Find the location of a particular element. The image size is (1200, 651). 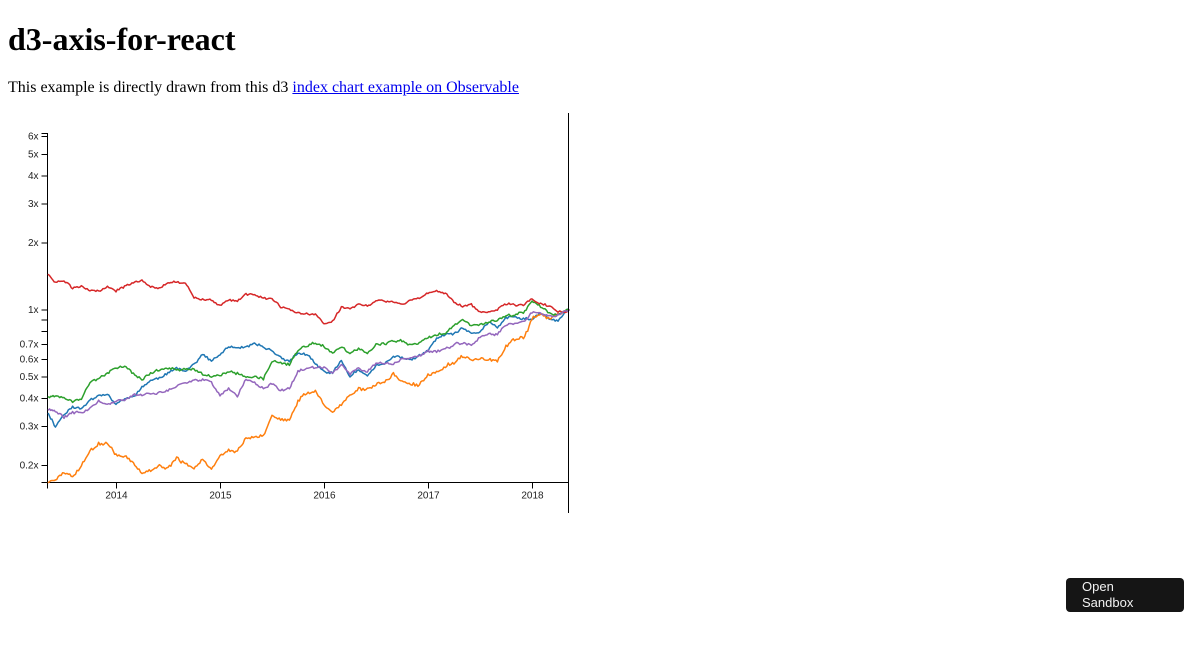

series-lines is located at coordinates (308, 379).